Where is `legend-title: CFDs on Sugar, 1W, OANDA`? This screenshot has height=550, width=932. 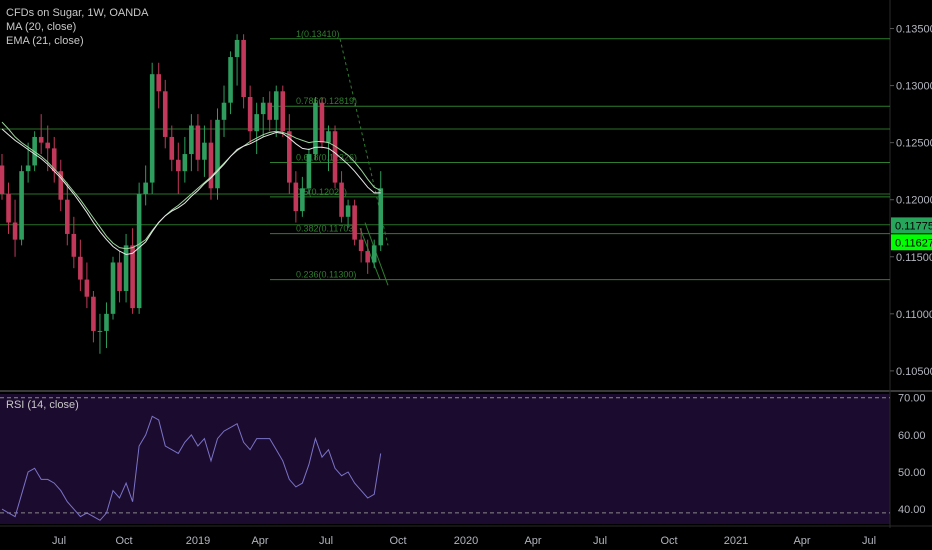
legend-title: CFDs on Sugar, 1W, OANDA is located at coordinates (77, 13).